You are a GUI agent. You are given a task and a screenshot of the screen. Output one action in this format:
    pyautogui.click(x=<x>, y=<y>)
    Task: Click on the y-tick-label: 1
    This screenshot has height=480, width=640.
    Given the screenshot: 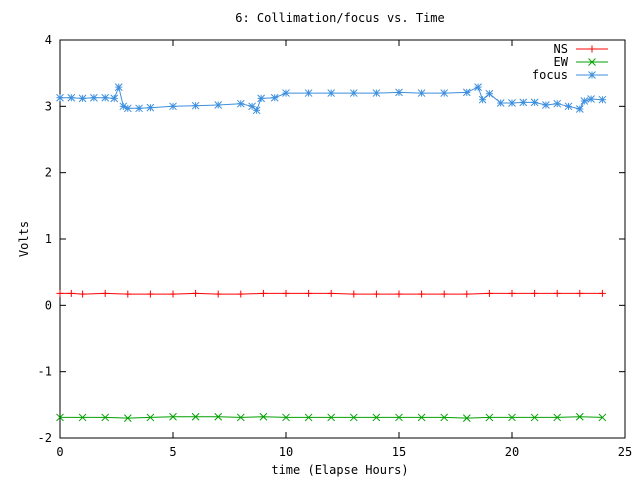 What is the action you would take?
    pyautogui.click(x=48, y=239)
    